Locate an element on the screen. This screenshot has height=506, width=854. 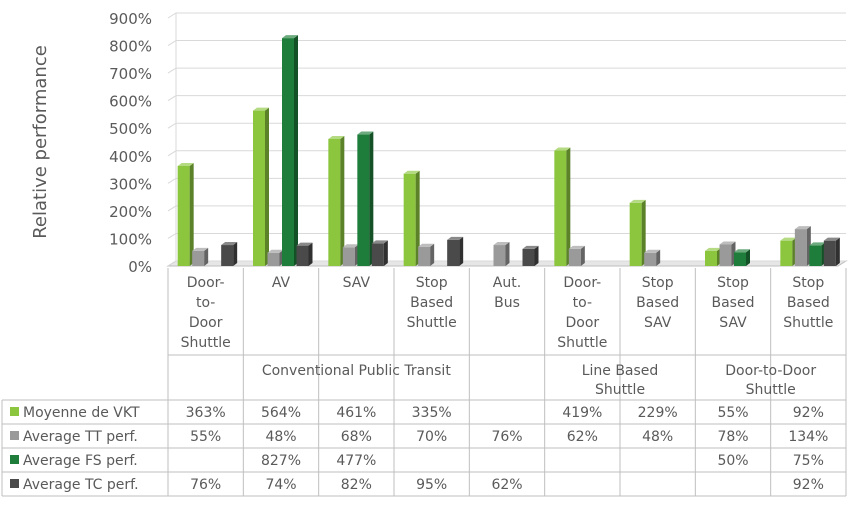
category-label: AV is located at coordinates (281, 283).